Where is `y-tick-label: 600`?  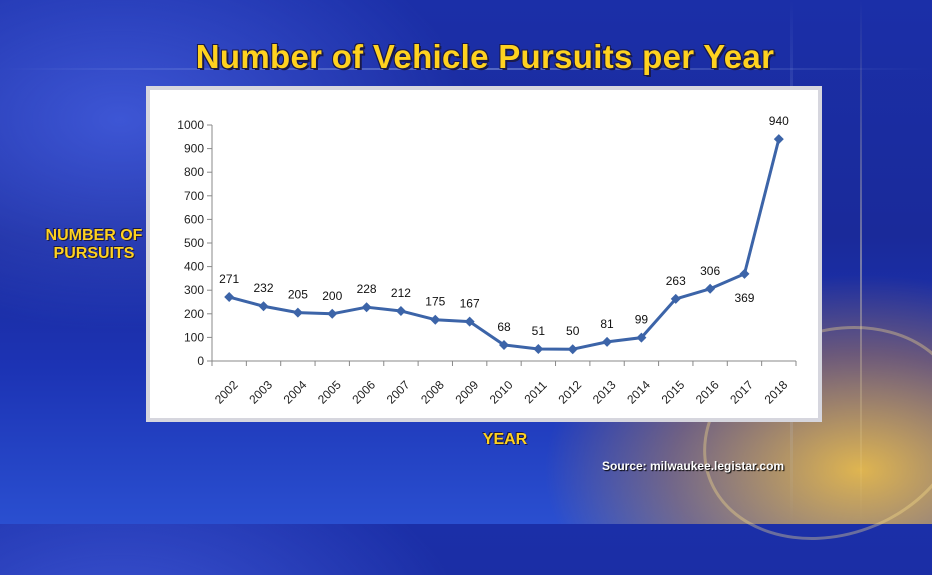
y-tick-label: 600 is located at coordinates (194, 219).